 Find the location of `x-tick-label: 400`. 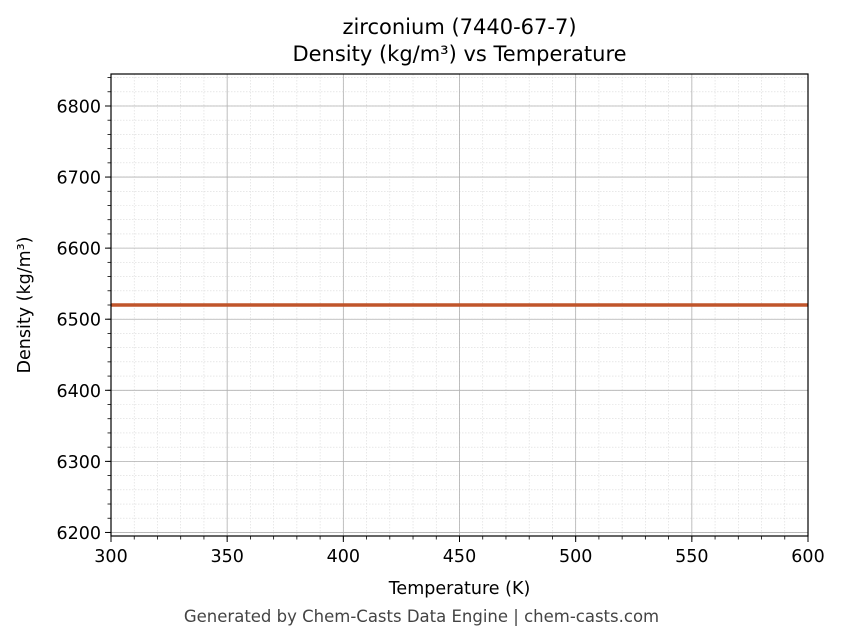

x-tick-label: 400 is located at coordinates (343, 557).